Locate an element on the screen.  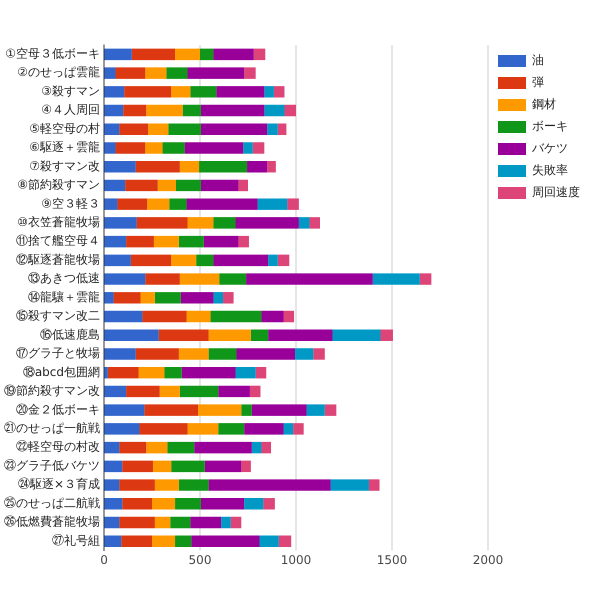
y-tick-label: ⑤軽空母の村 is located at coordinates (64, 128).